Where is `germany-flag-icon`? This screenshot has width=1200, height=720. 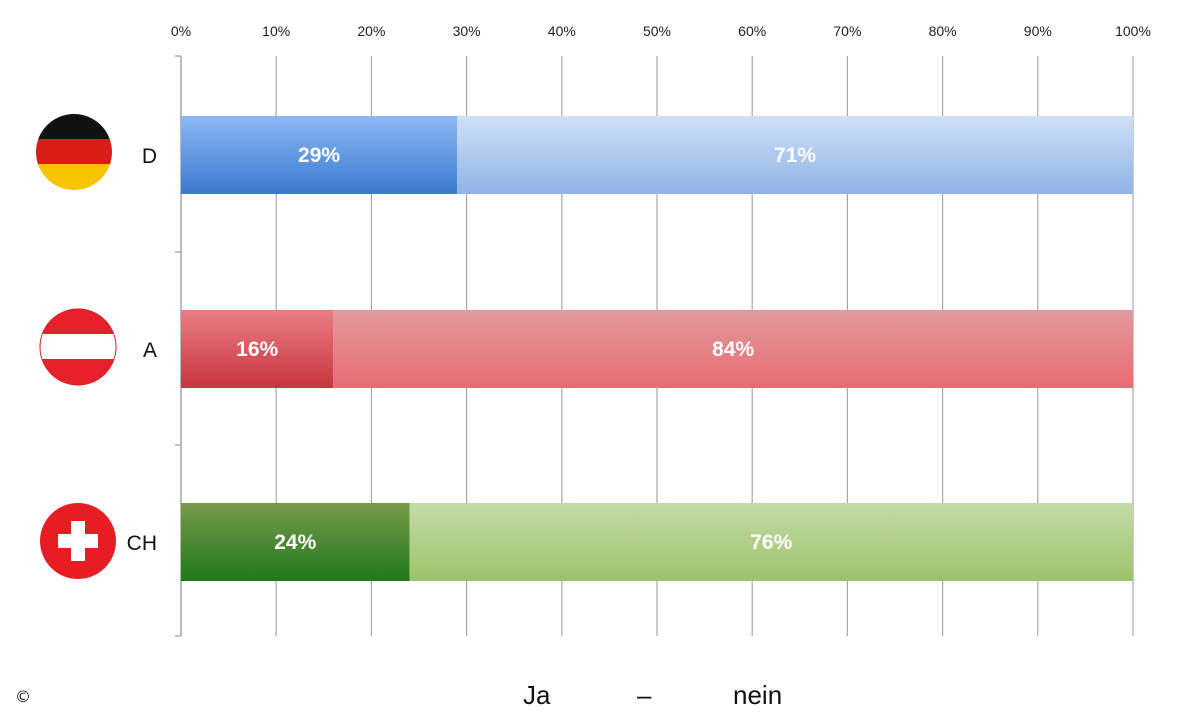
germany-flag-icon is located at coordinates (74, 152).